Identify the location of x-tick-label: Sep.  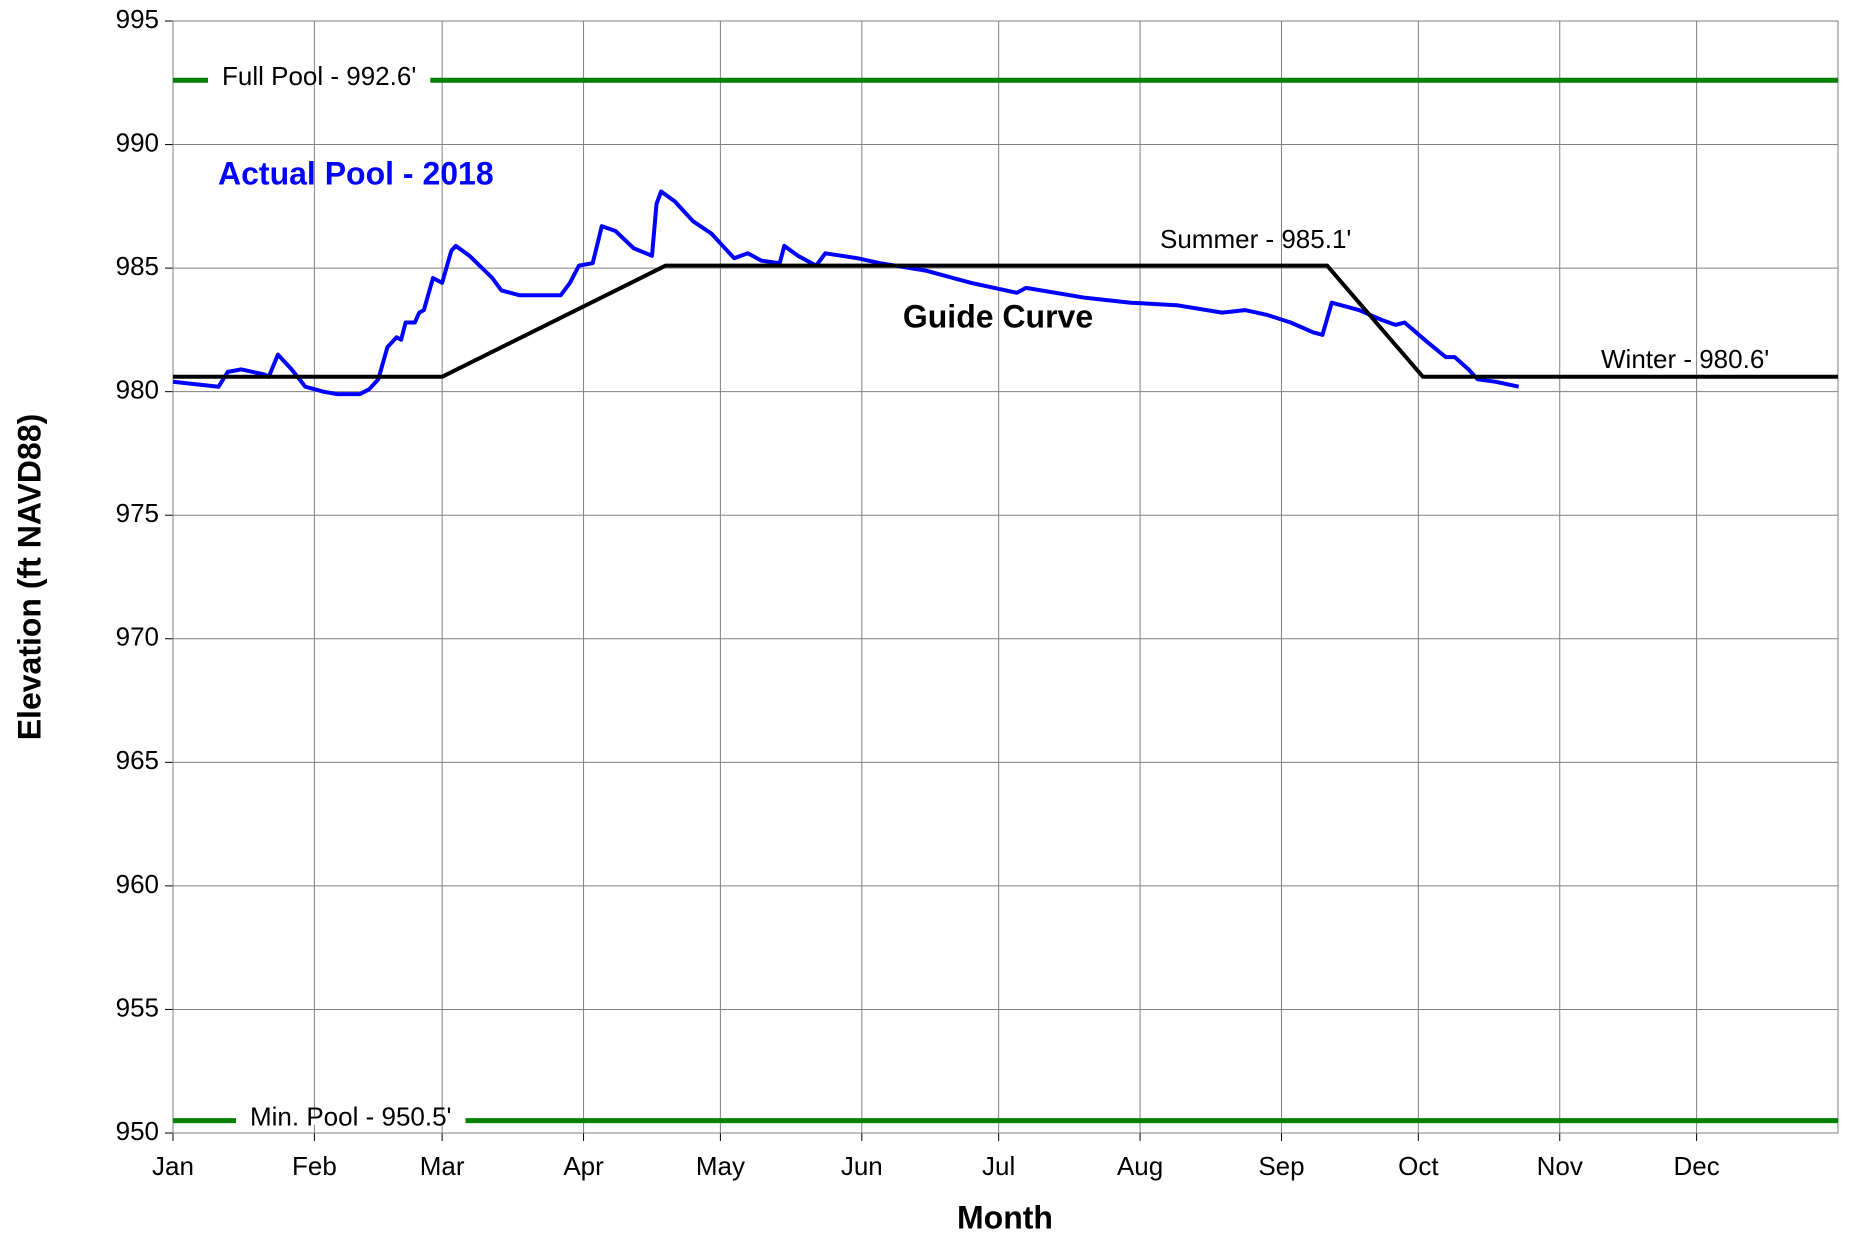
(1281, 1166).